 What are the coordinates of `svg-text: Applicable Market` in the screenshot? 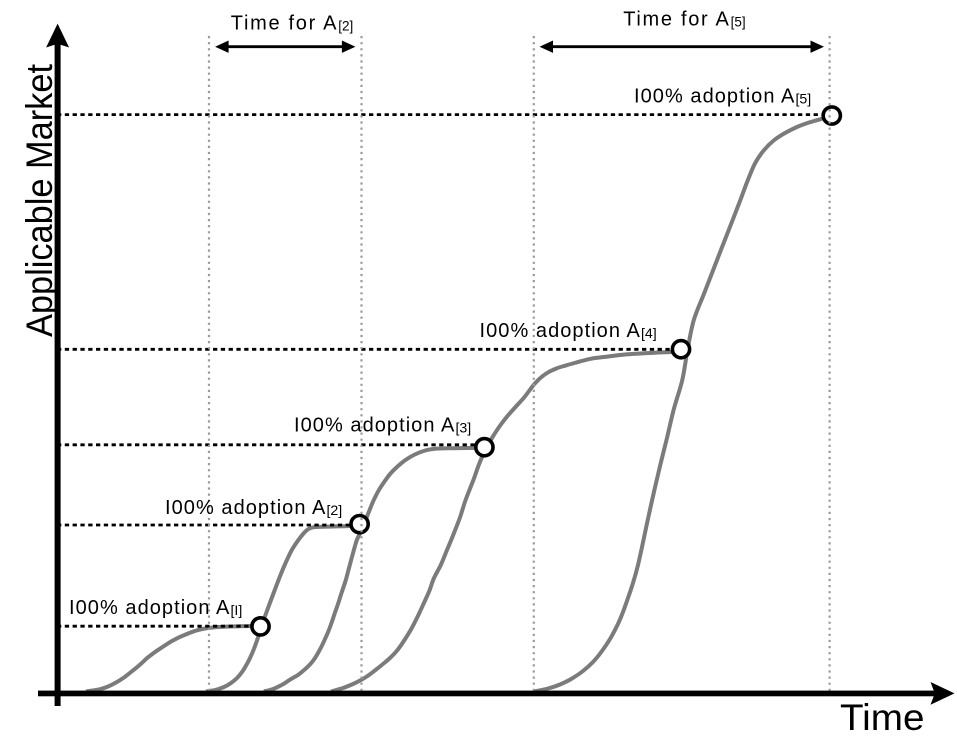 It's located at (39, 200).